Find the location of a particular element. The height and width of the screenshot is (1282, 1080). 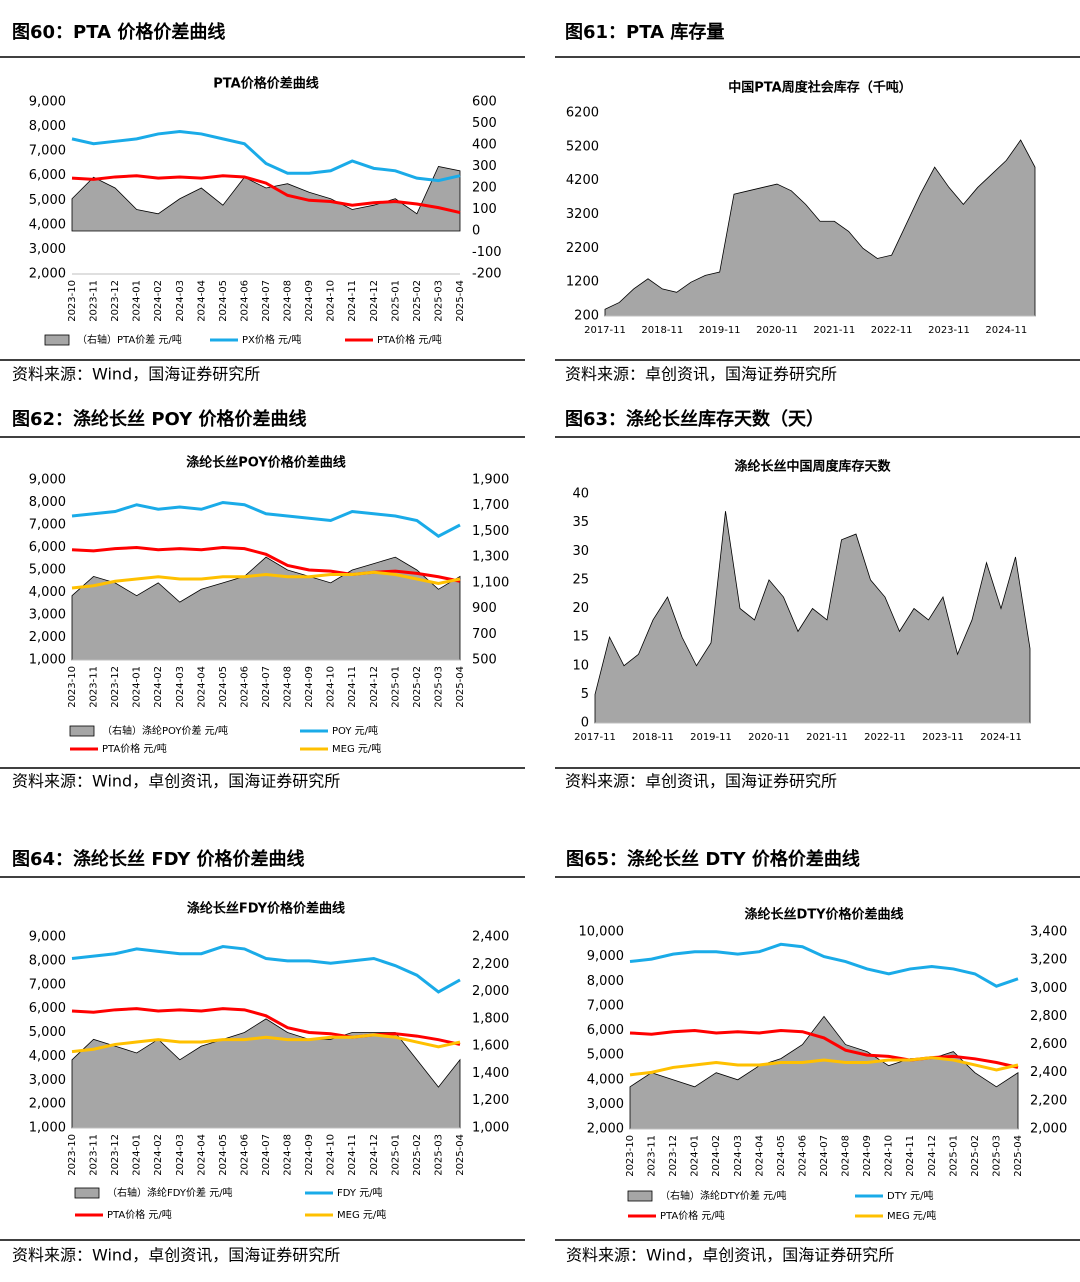

y2-tick-label: 2,800 is located at coordinates (1048, 1016).